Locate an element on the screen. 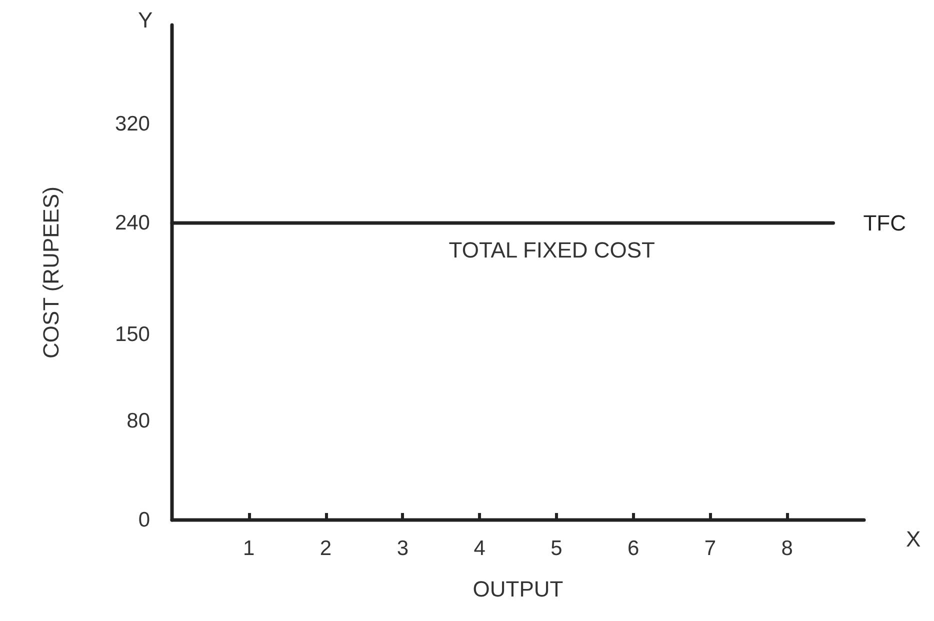 The image size is (934, 621). text: Y is located at coordinates (145, 20).